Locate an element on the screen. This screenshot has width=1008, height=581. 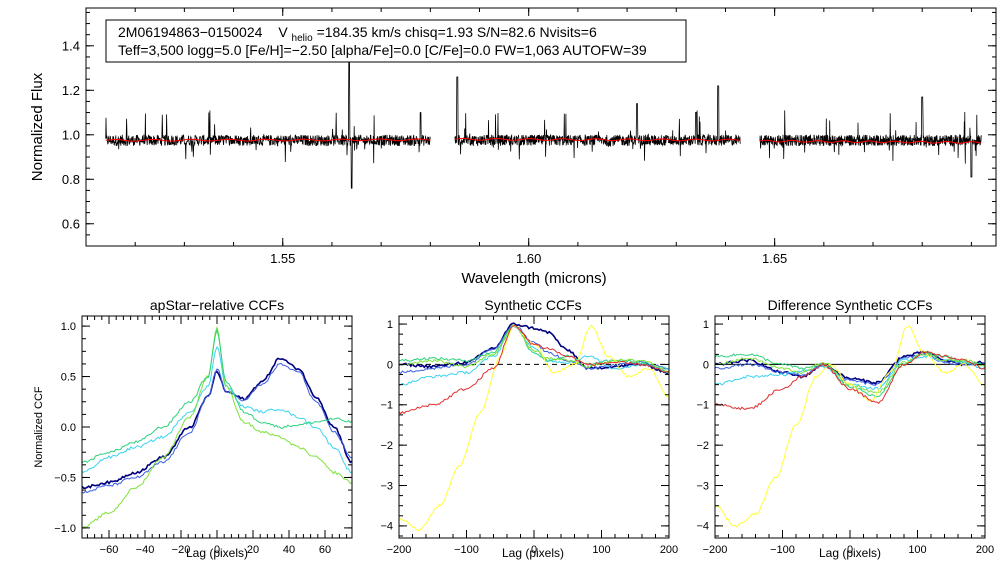
y-tick-label: 1.2 is located at coordinates (71, 90).